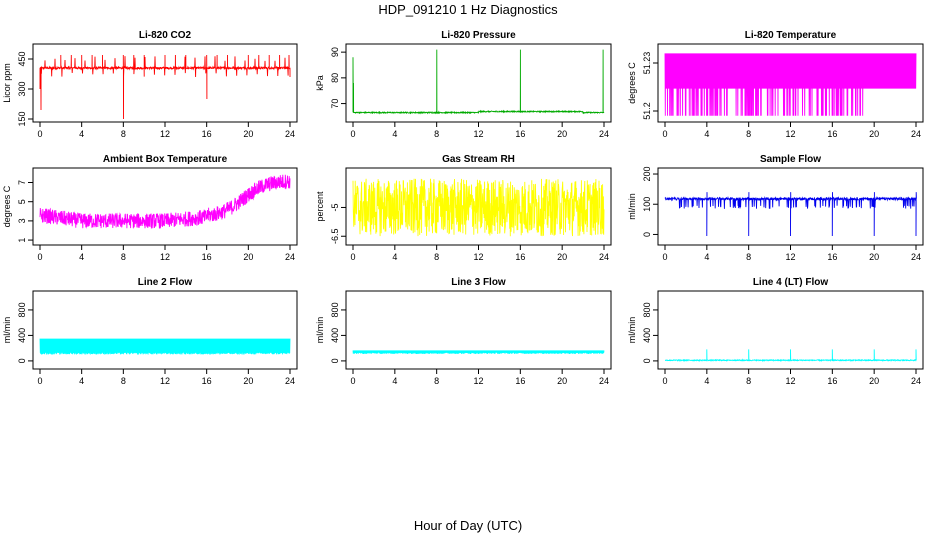 Image resolution: width=936 pixels, height=540 pixels. I want to click on chart-panel: Li-820 CO2 0 4 8 12 16 20 24 150 300 450 Licor ppm, so click(150, 84).